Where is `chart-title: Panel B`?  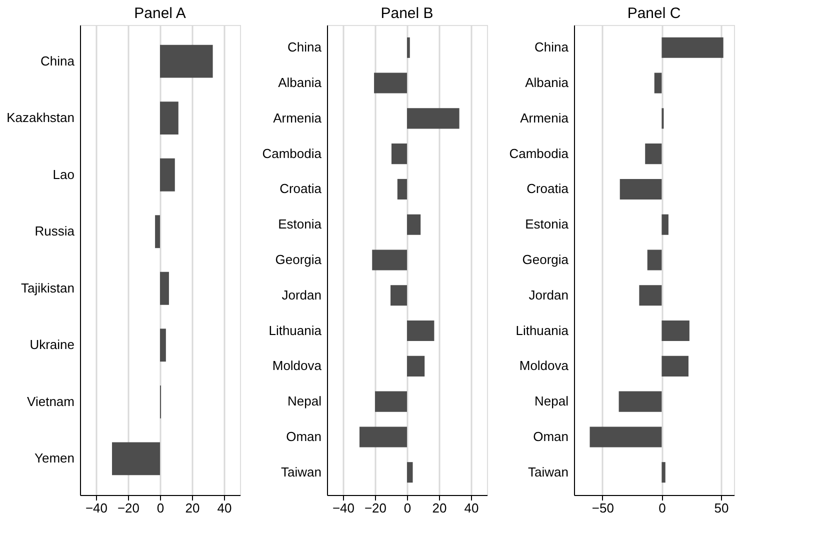 chart-title: Panel B is located at coordinates (407, 13).